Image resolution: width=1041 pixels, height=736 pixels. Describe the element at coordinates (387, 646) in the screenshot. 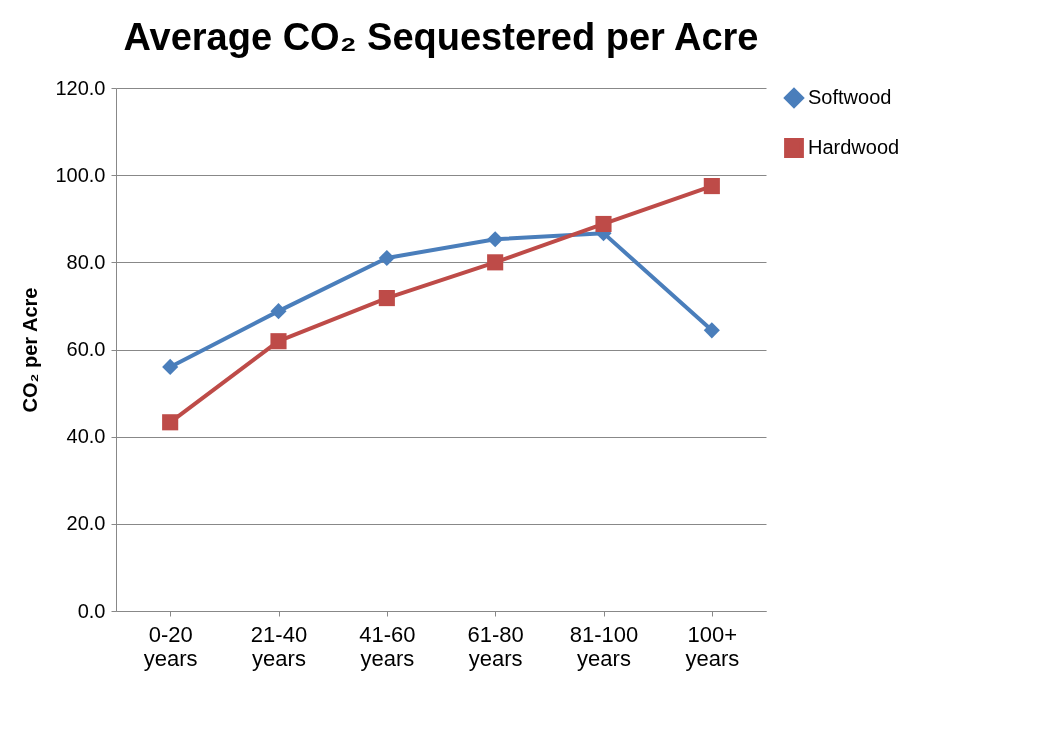

I see `x-tick-label: 41-60 years` at that location.